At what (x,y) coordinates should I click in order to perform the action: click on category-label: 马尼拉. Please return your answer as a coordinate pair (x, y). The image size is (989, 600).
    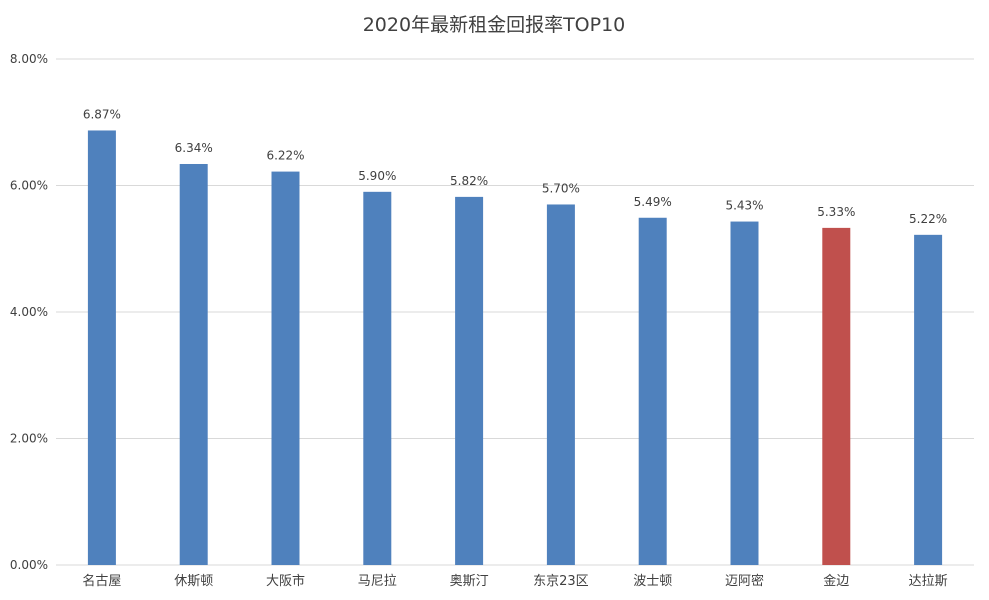
    Looking at the image, I should click on (377, 581).